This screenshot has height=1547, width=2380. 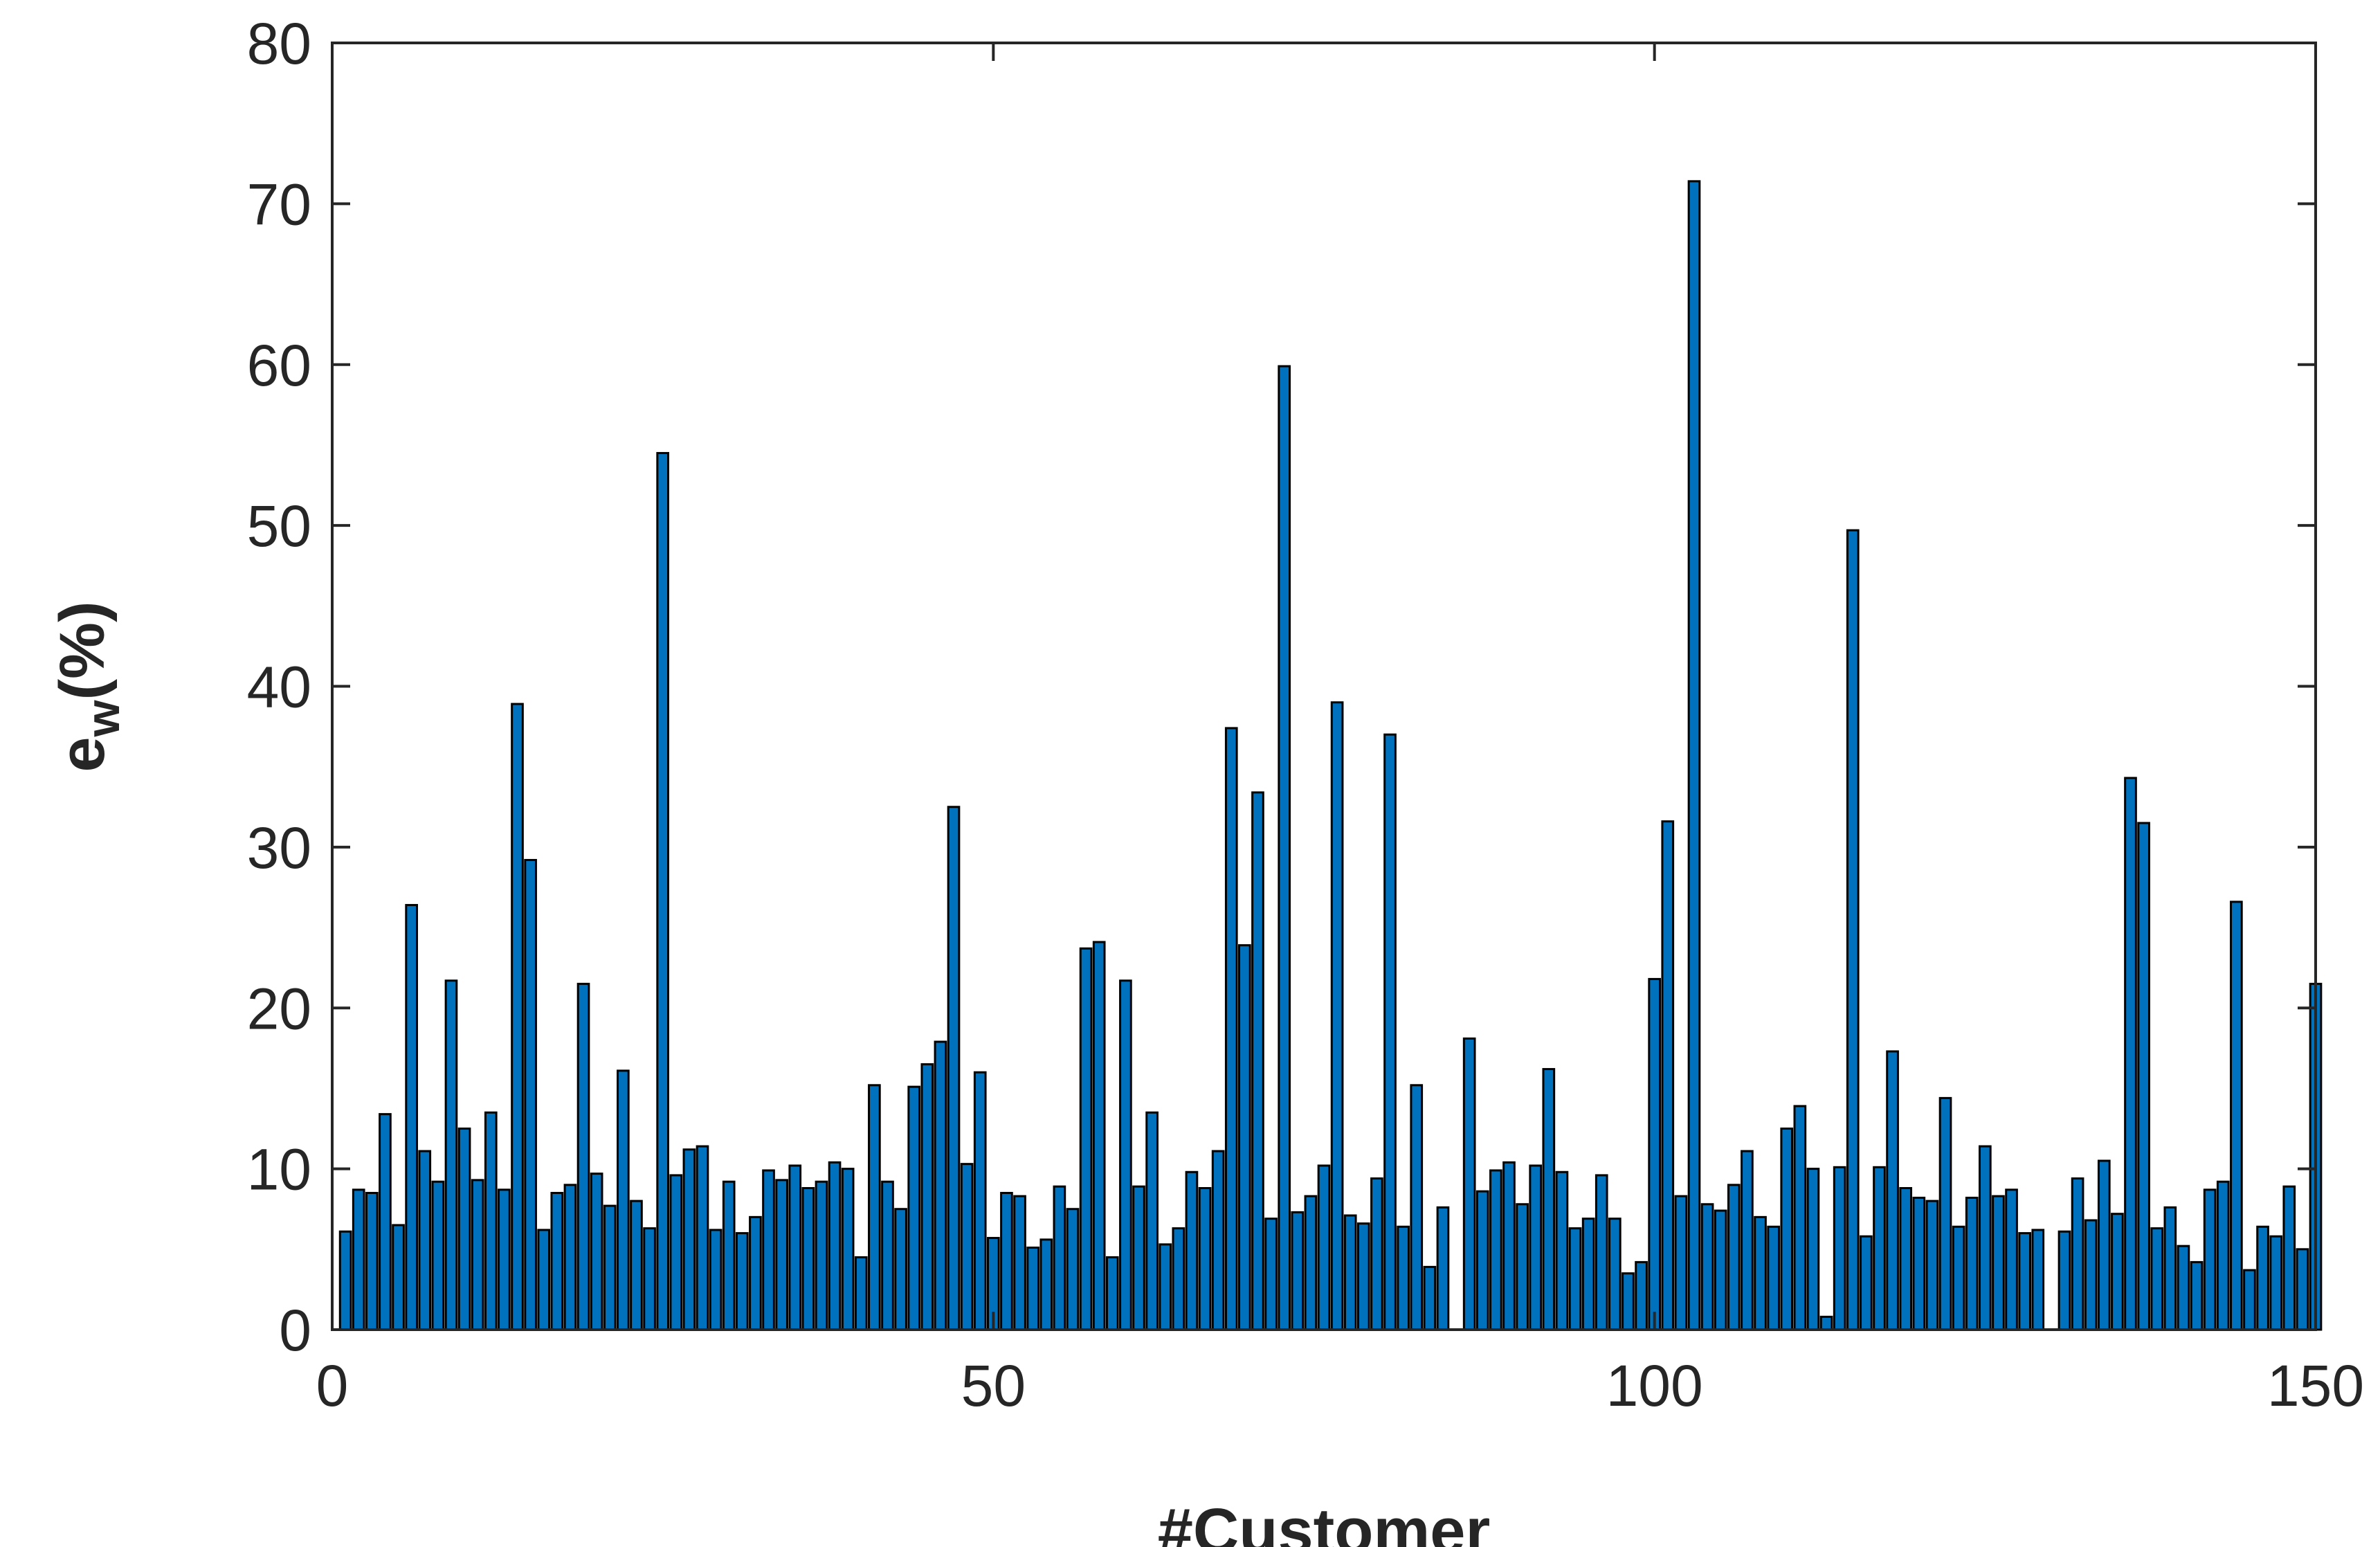 What do you see at coordinates (295, 1330) in the screenshot?
I see `y-tick-label-0: 0` at bounding box center [295, 1330].